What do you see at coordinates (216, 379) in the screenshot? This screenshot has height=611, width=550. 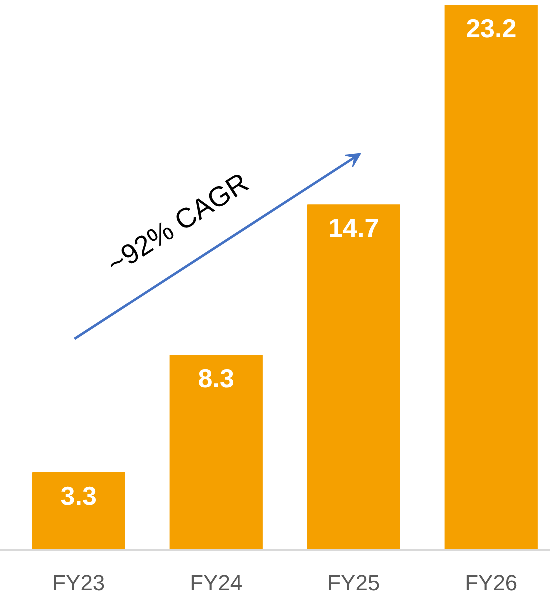 I see `data-label: 8.3` at bounding box center [216, 379].